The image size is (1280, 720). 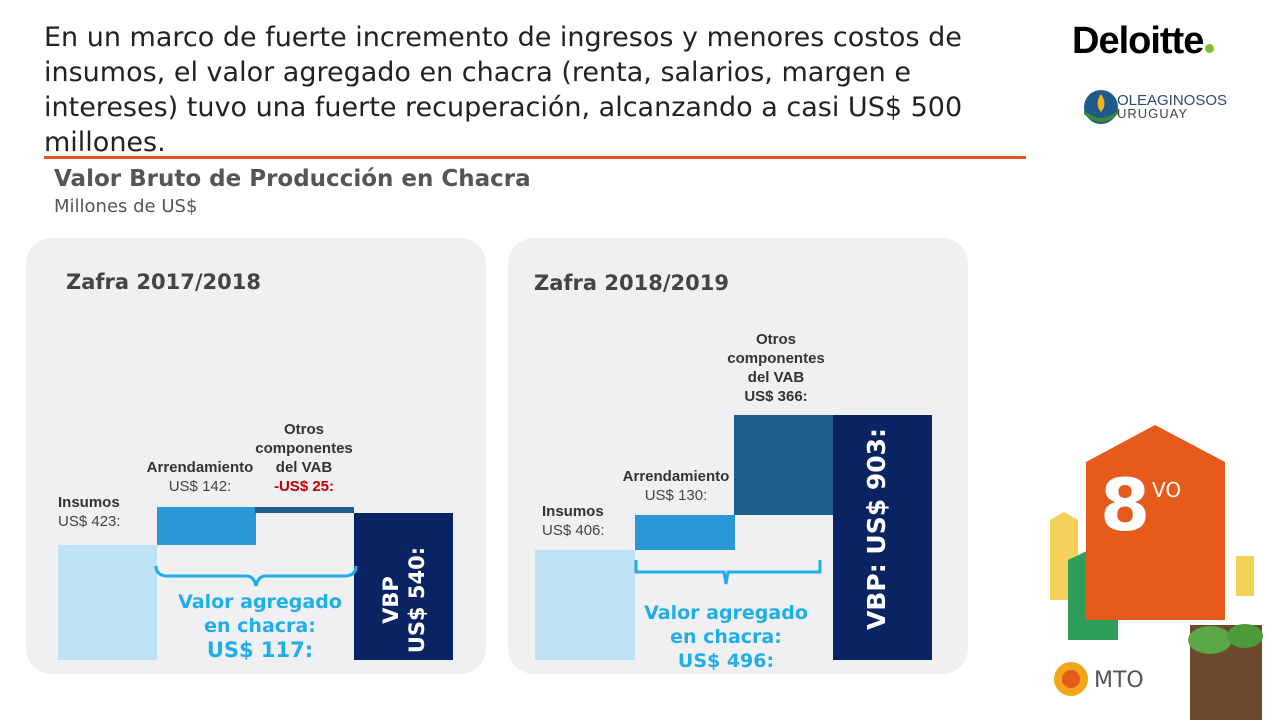 I want to click on cat-insumos-2017: Insumos, so click(x=89, y=502).